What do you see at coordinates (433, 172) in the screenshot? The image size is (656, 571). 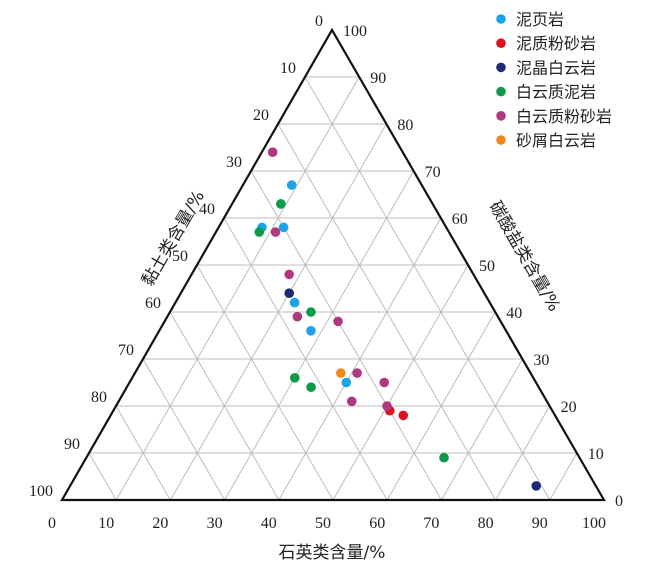 I see `right-tick-label: 70` at bounding box center [433, 172].